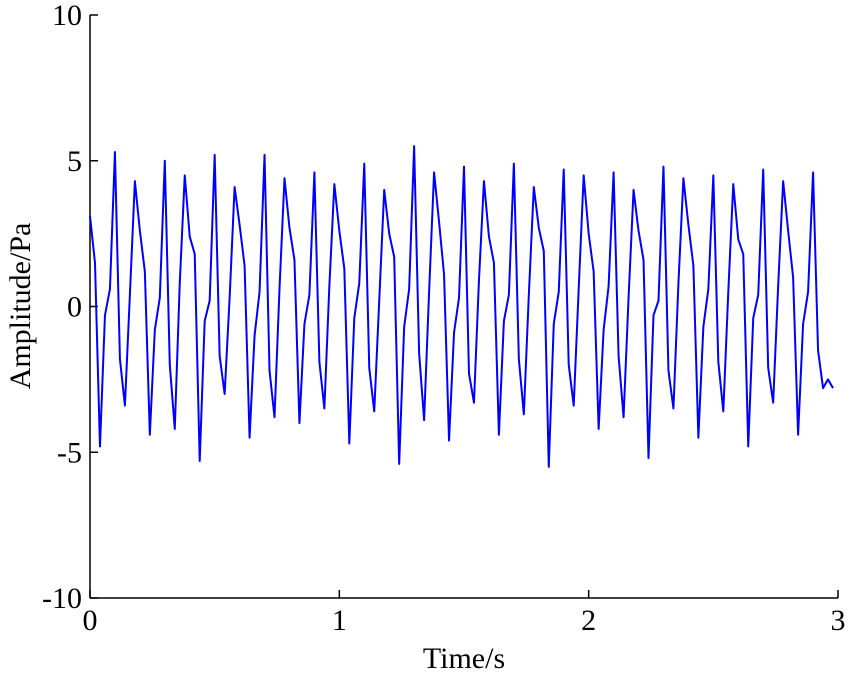 This screenshot has width=852, height=678. Describe the element at coordinates (838, 620) in the screenshot. I see `x-tick-label: 3` at that location.